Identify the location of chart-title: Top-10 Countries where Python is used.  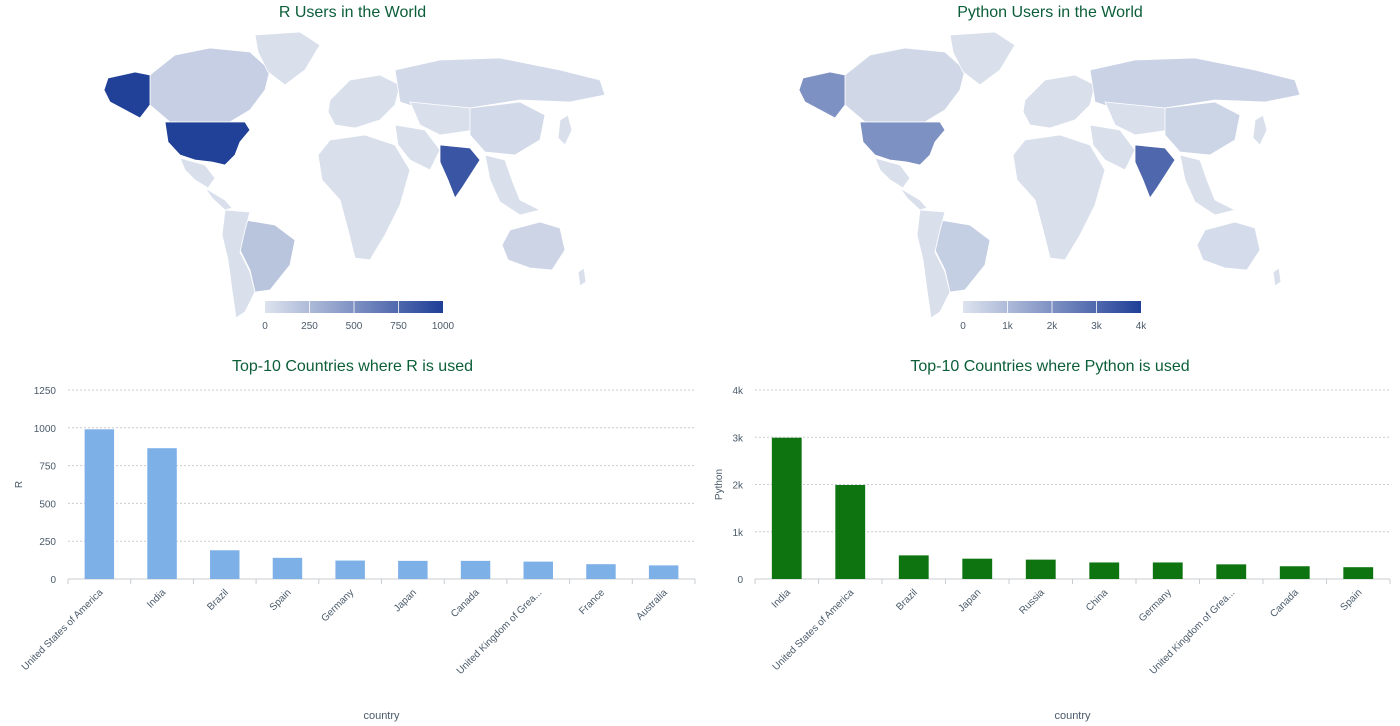
(1050, 366).